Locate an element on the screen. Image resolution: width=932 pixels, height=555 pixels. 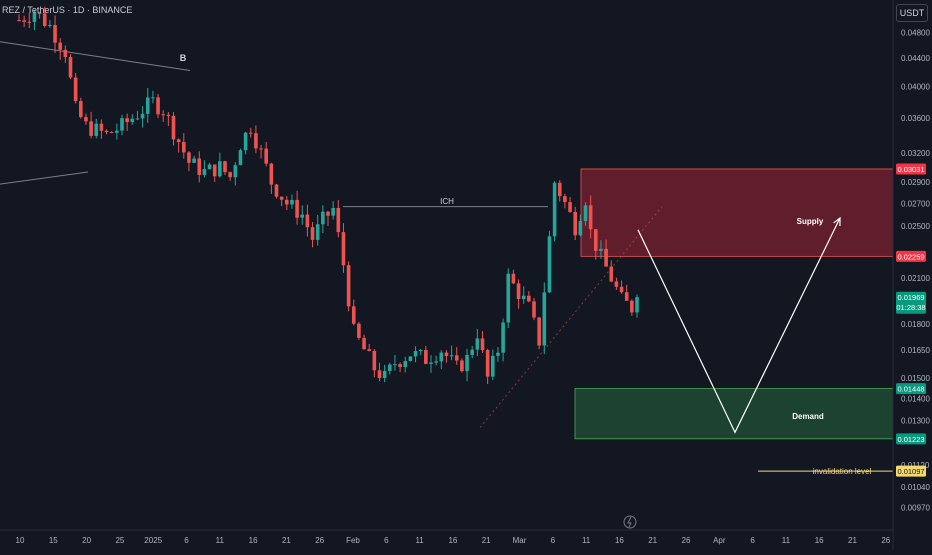
forecast-path is located at coordinates (739, 325).